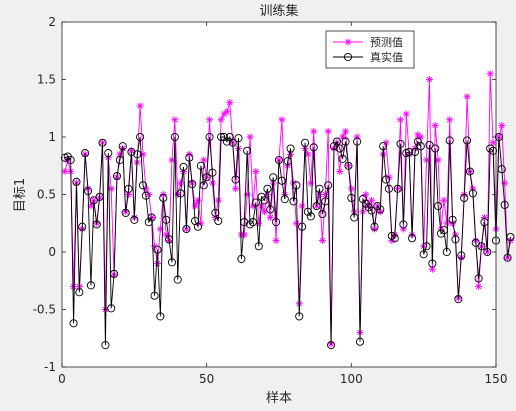  What do you see at coordinates (370, 49) in the screenshot?
I see `legend-box` at bounding box center [370, 49].